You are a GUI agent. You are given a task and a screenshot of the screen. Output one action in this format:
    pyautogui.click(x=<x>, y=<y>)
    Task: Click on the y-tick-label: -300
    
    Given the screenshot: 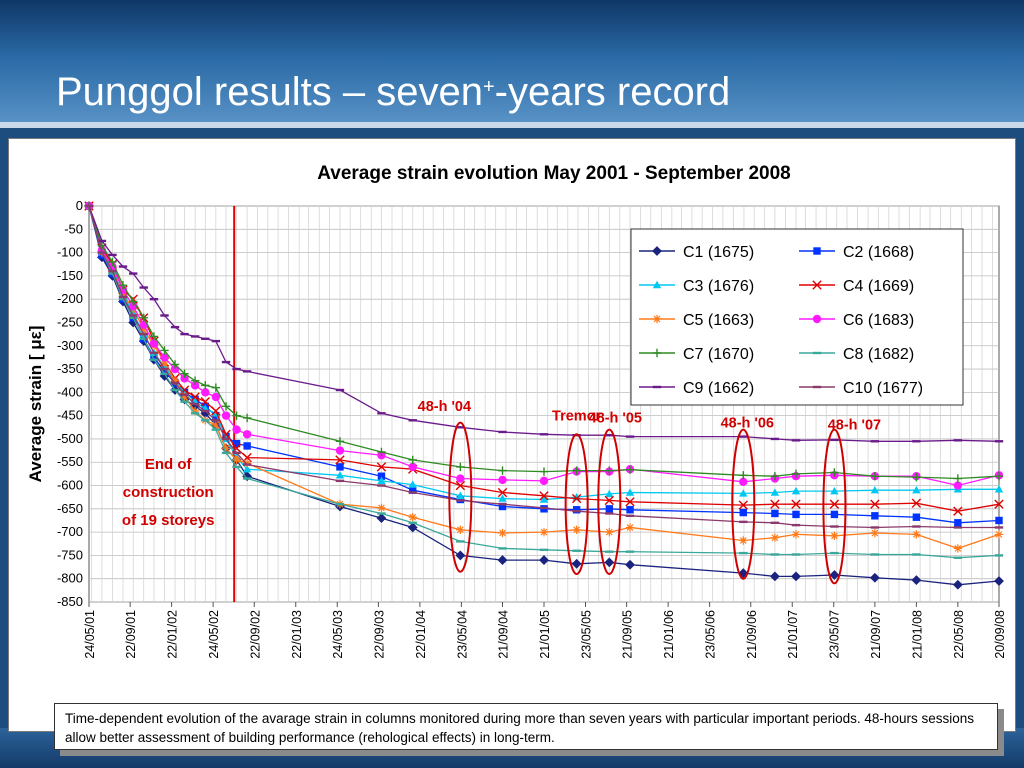 What is the action you would take?
    pyautogui.click(x=70, y=345)
    